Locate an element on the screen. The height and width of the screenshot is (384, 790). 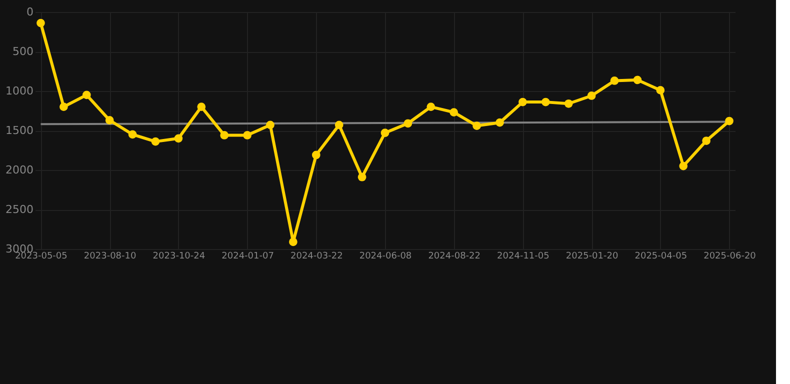
x-tick-label: 2023-05-05 is located at coordinates (41, 257).